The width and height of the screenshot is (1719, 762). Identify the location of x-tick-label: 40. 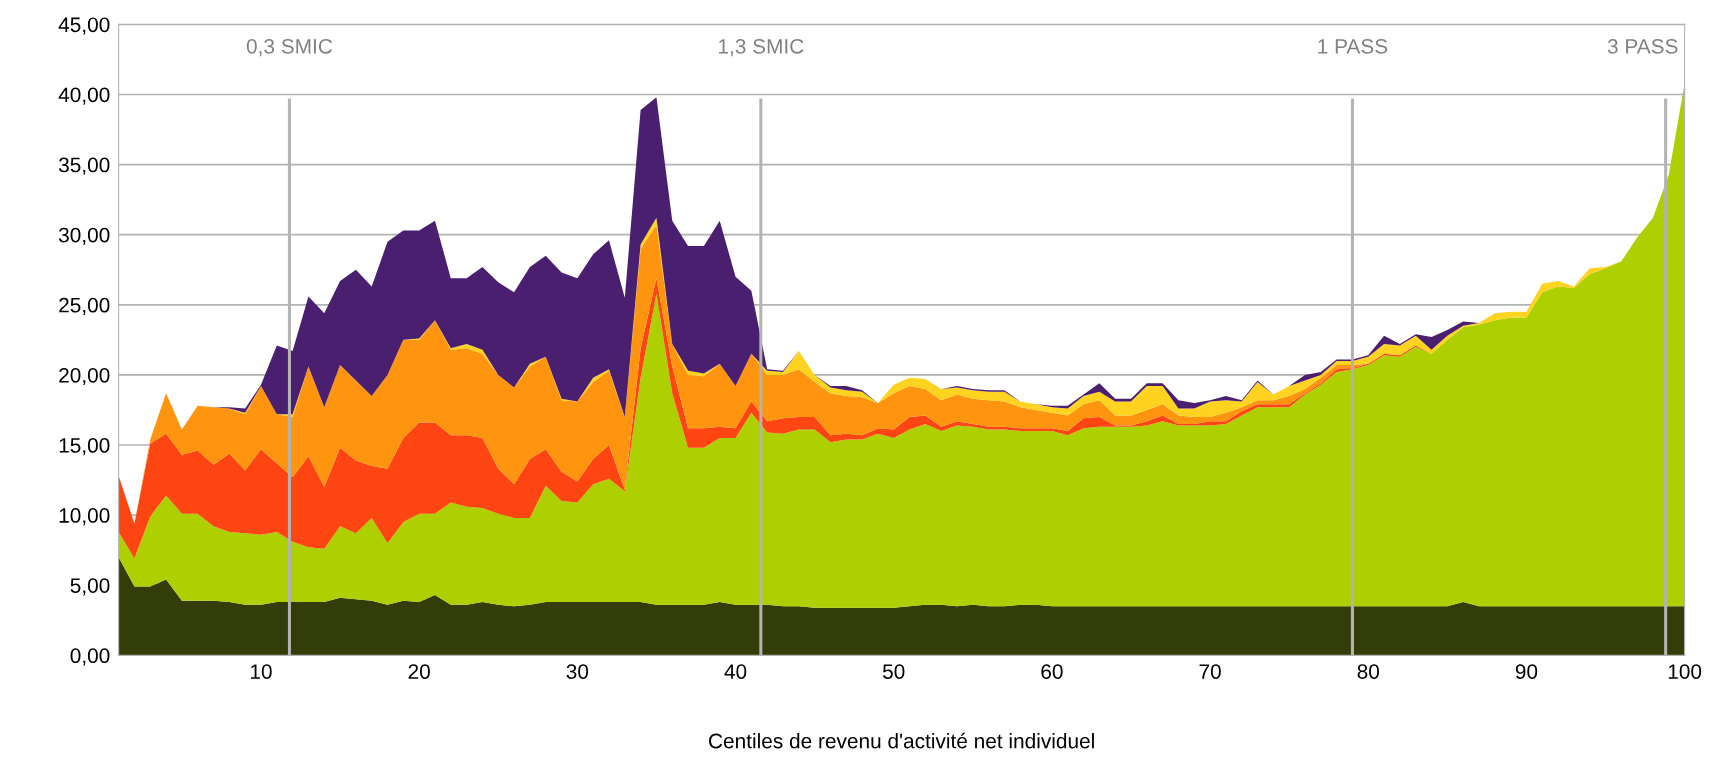
(735, 671).